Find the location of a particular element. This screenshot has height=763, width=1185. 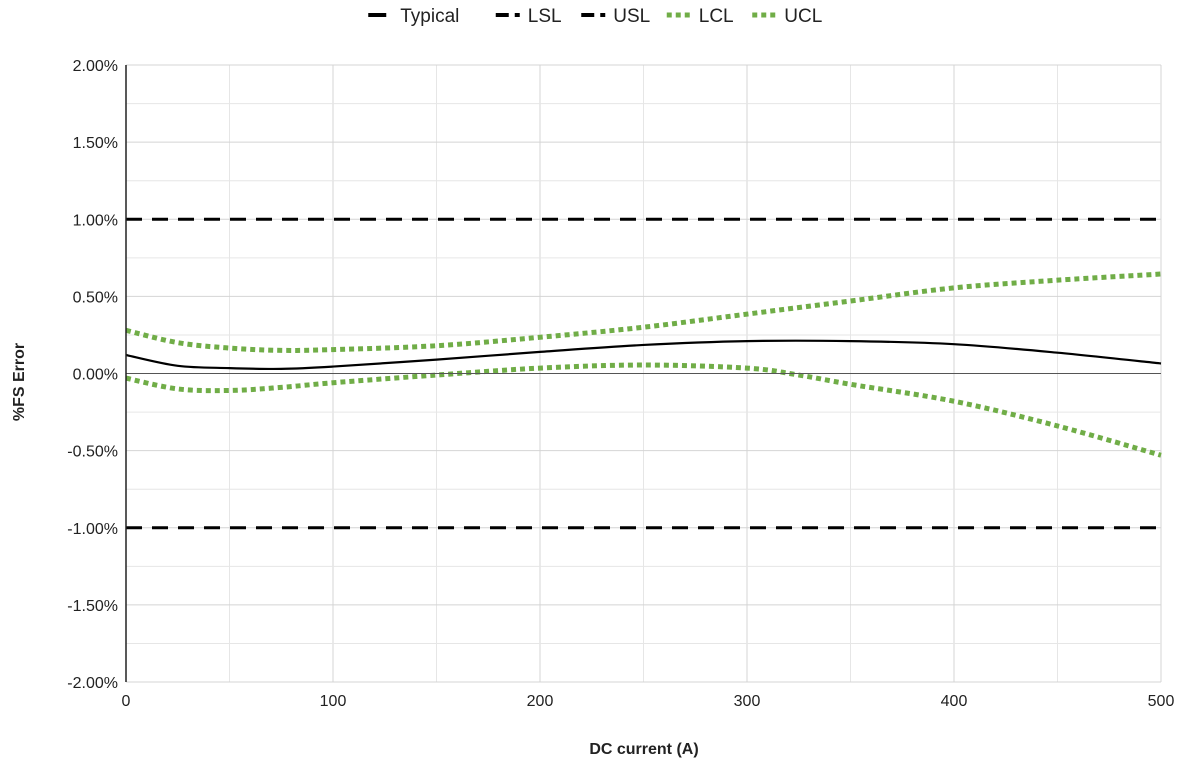

x-tick-label: 300 is located at coordinates (747, 701).